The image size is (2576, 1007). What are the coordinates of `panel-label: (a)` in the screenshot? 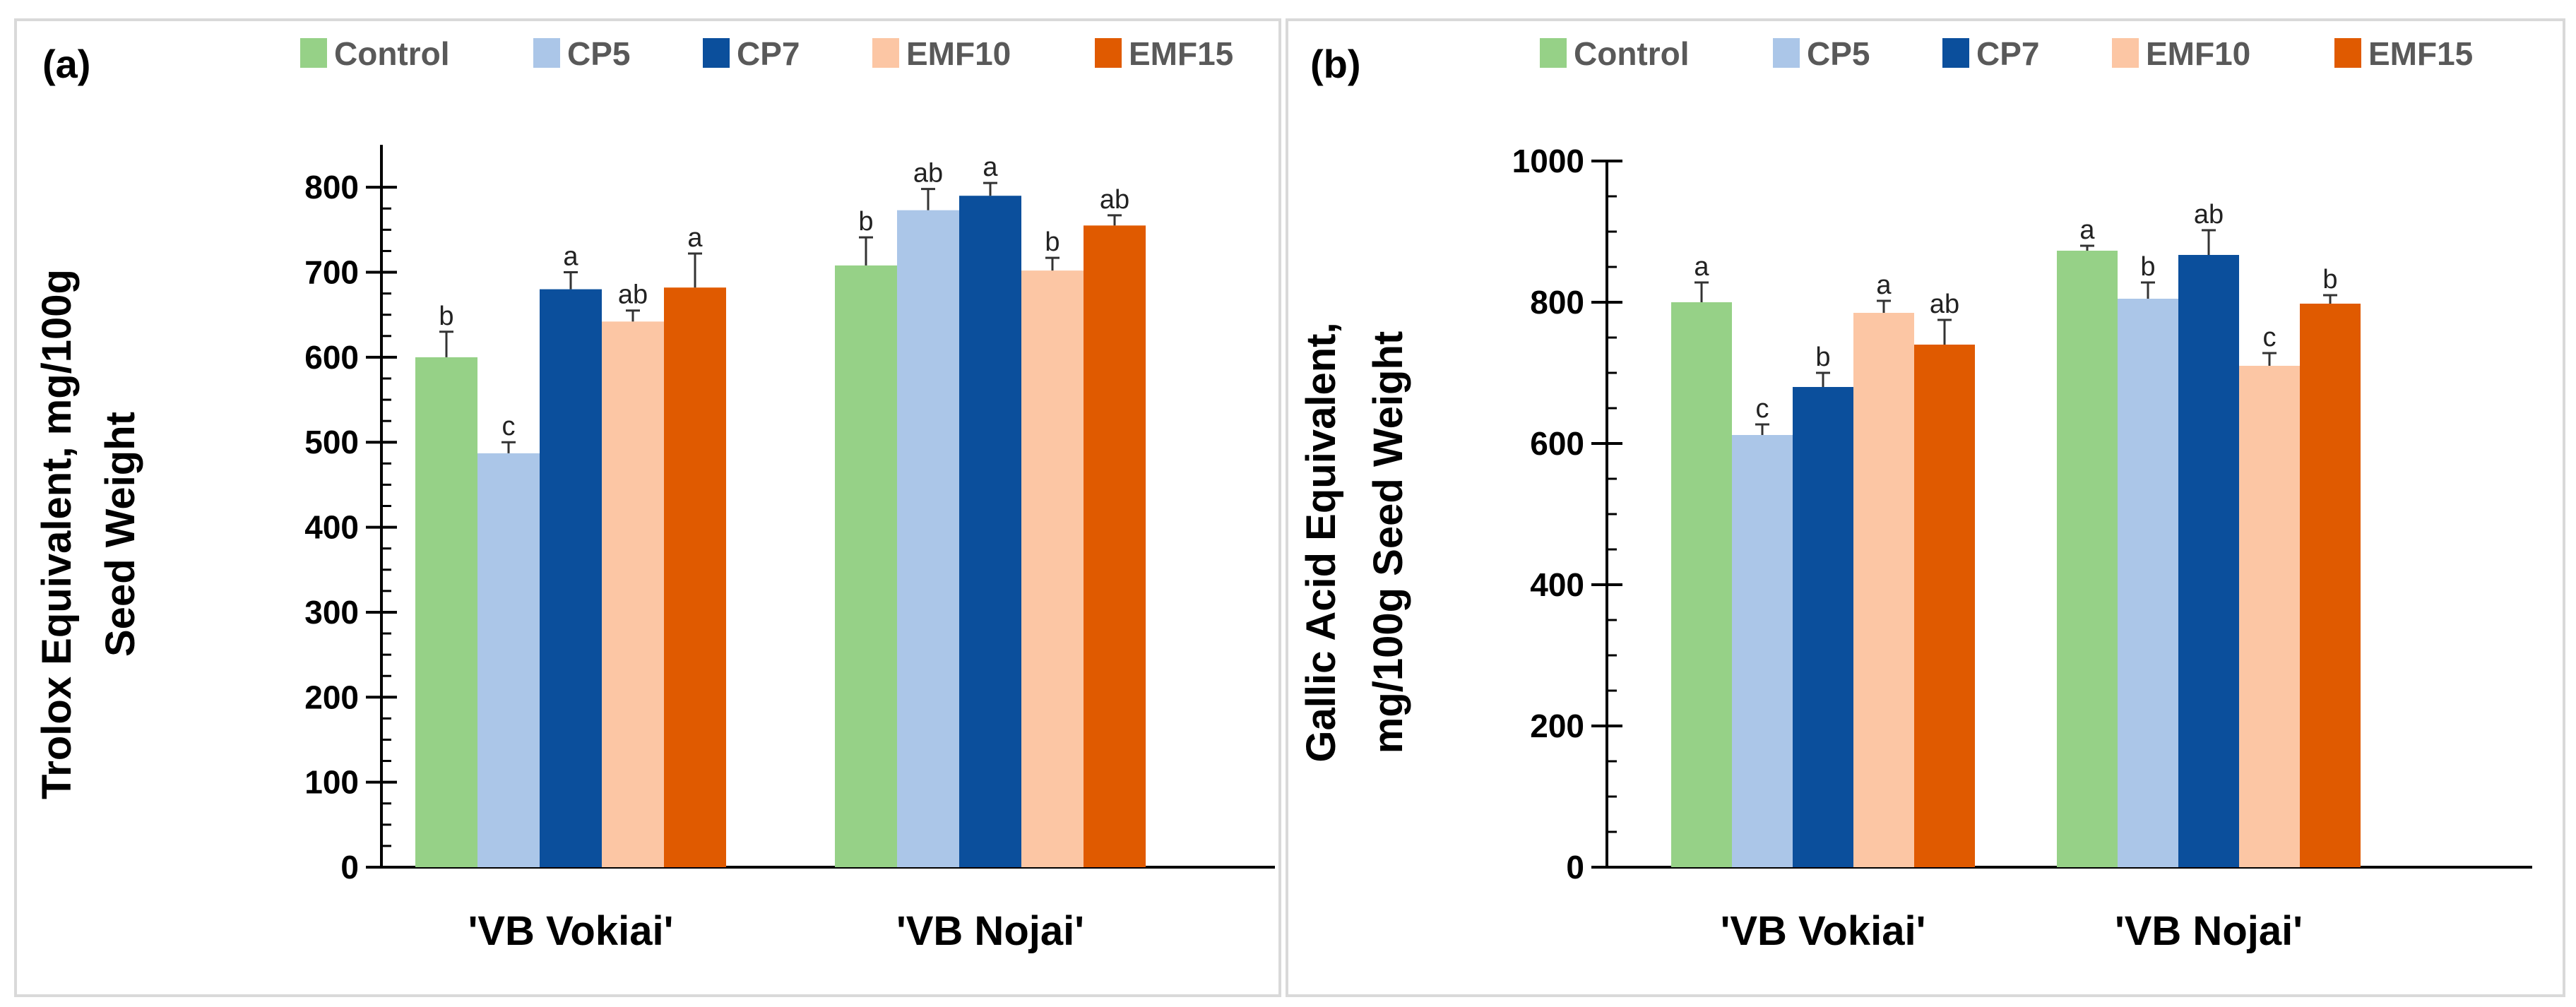 It's located at (66, 64).